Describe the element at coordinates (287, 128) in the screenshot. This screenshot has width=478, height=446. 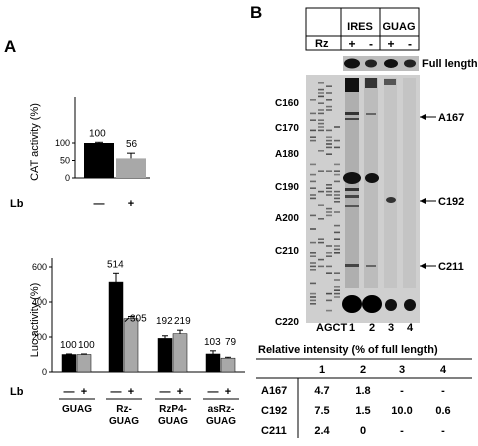
I see `left-marker-label: C170` at that location.